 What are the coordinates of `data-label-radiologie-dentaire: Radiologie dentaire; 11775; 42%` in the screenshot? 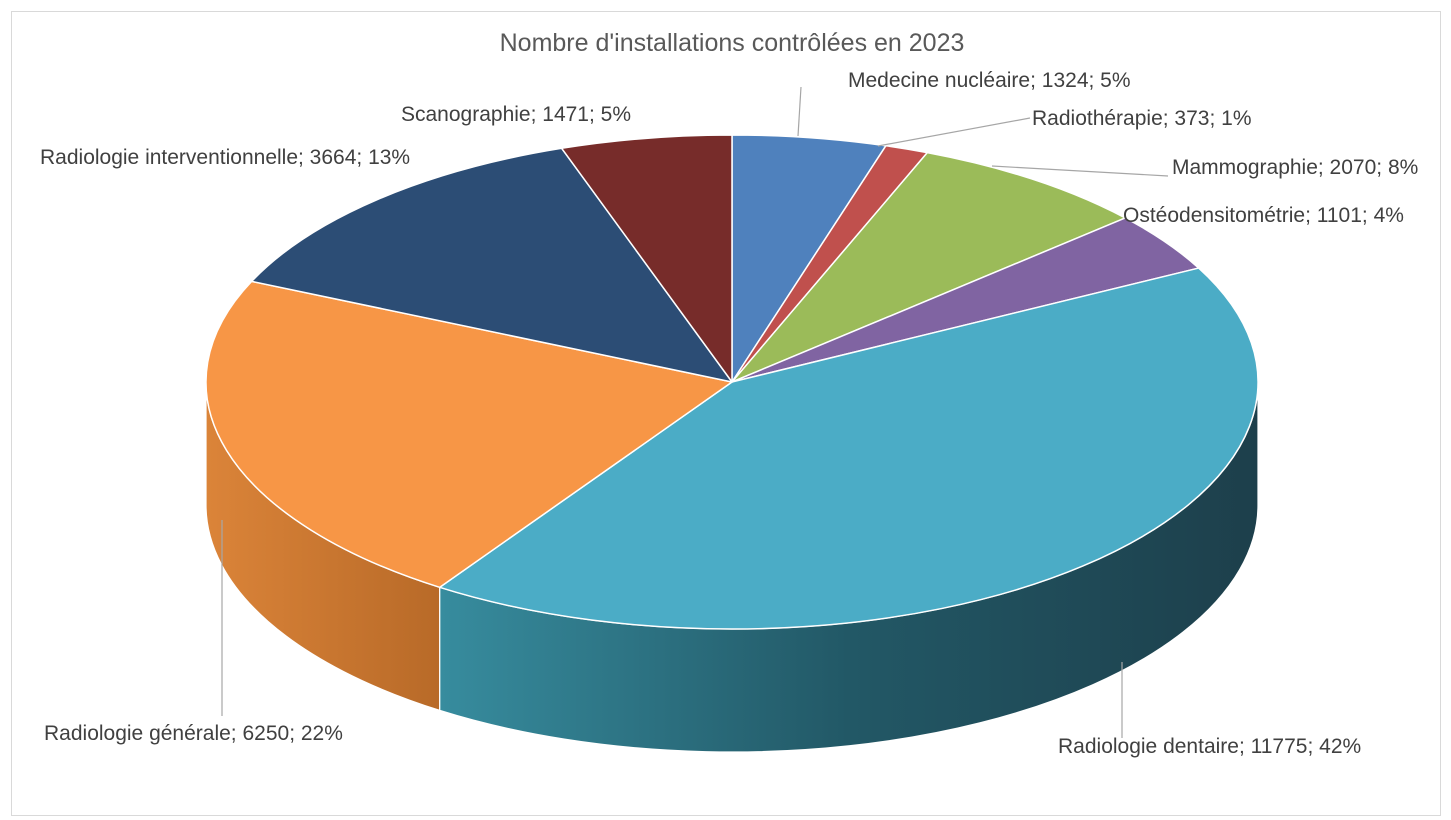 It's located at (1209, 746).